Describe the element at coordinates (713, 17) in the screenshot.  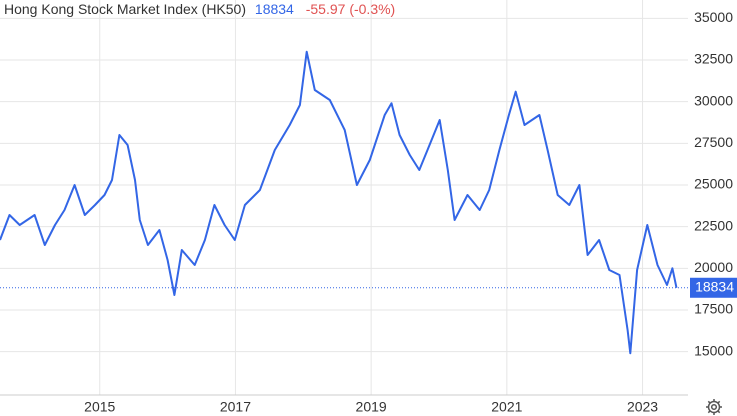
I see `y-tick-label: 35000` at that location.